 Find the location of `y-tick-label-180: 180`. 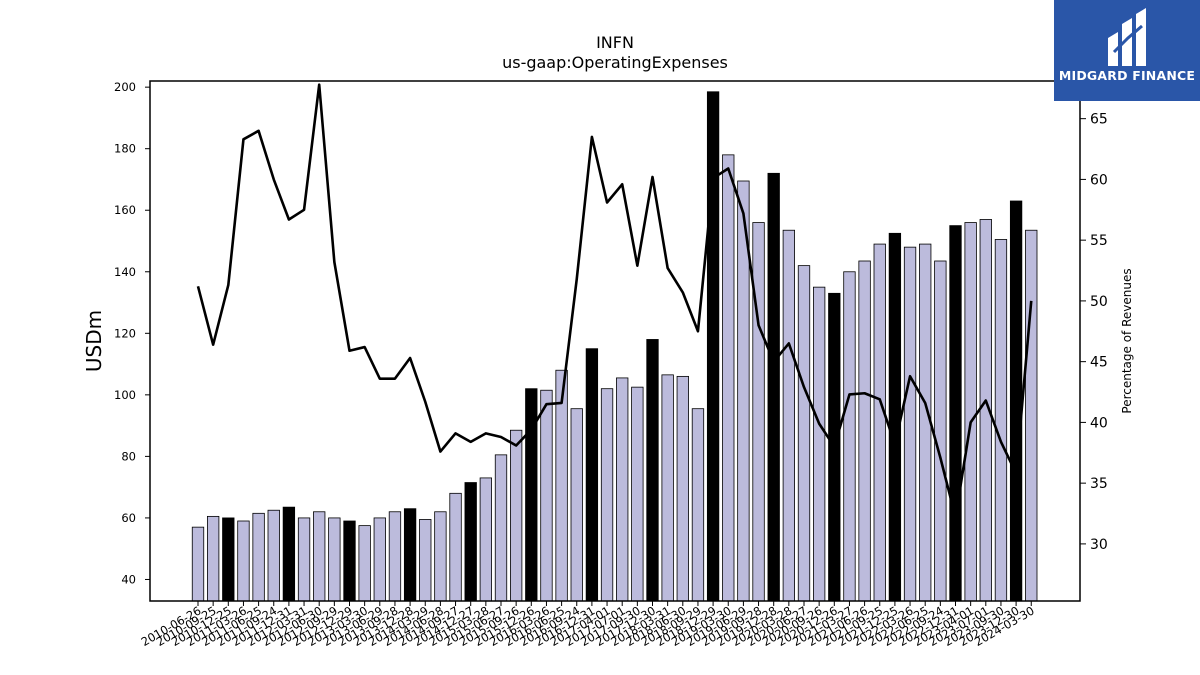

y-tick-label-180: 180 is located at coordinates (125, 149).